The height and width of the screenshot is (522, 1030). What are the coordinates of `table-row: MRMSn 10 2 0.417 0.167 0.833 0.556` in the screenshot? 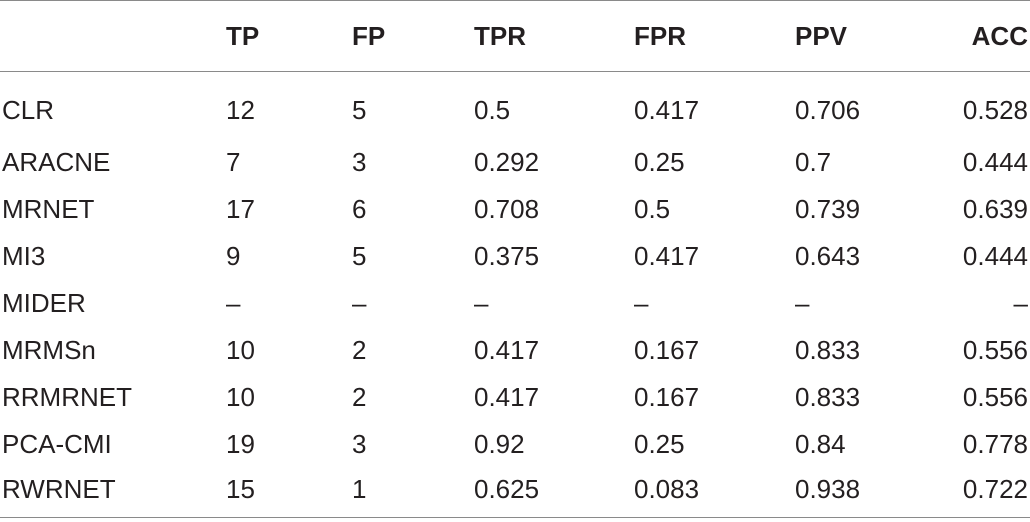 It's located at (515, 350).